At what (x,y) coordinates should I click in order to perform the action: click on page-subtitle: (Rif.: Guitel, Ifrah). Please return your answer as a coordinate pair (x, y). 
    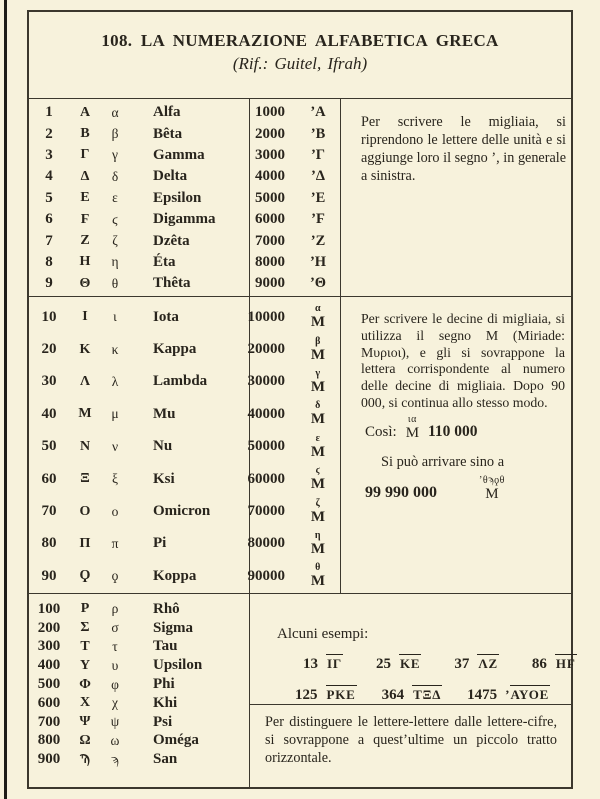
    Looking at the image, I should click on (300, 63).